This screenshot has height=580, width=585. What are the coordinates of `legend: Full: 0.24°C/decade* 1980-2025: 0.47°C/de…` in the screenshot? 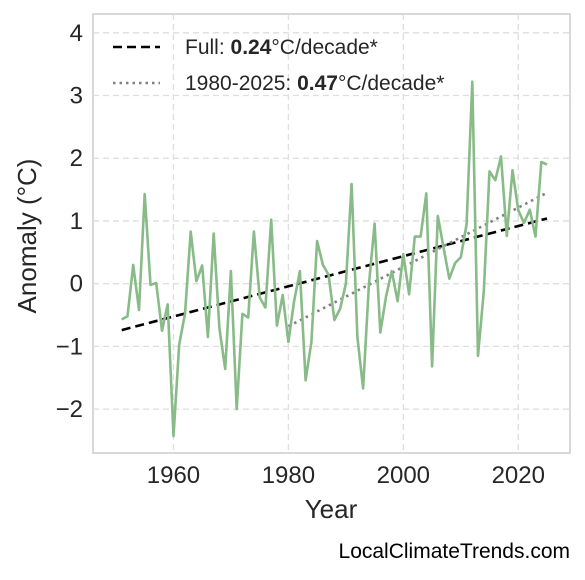 It's located at (278, 65).